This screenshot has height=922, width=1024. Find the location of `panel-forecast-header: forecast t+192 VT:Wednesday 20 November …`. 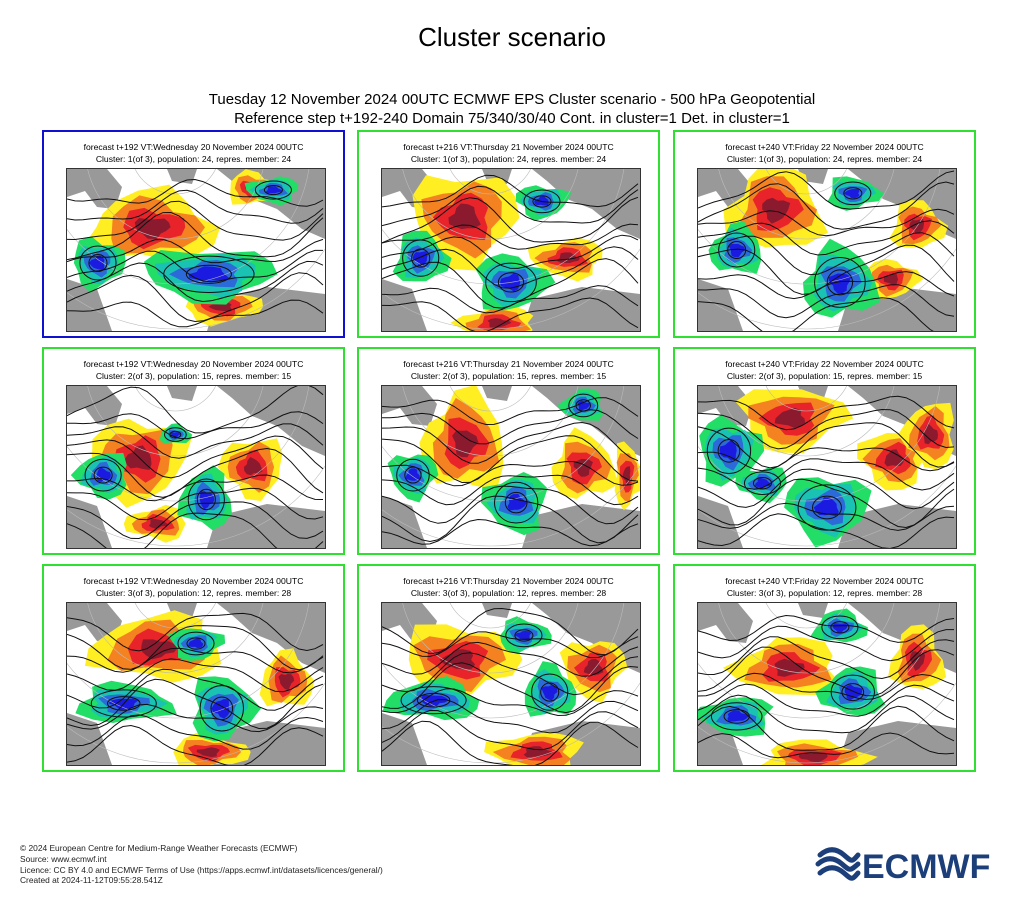

panel-forecast-header: forecast t+192 VT:Wednesday 20 November … is located at coordinates (193, 147).